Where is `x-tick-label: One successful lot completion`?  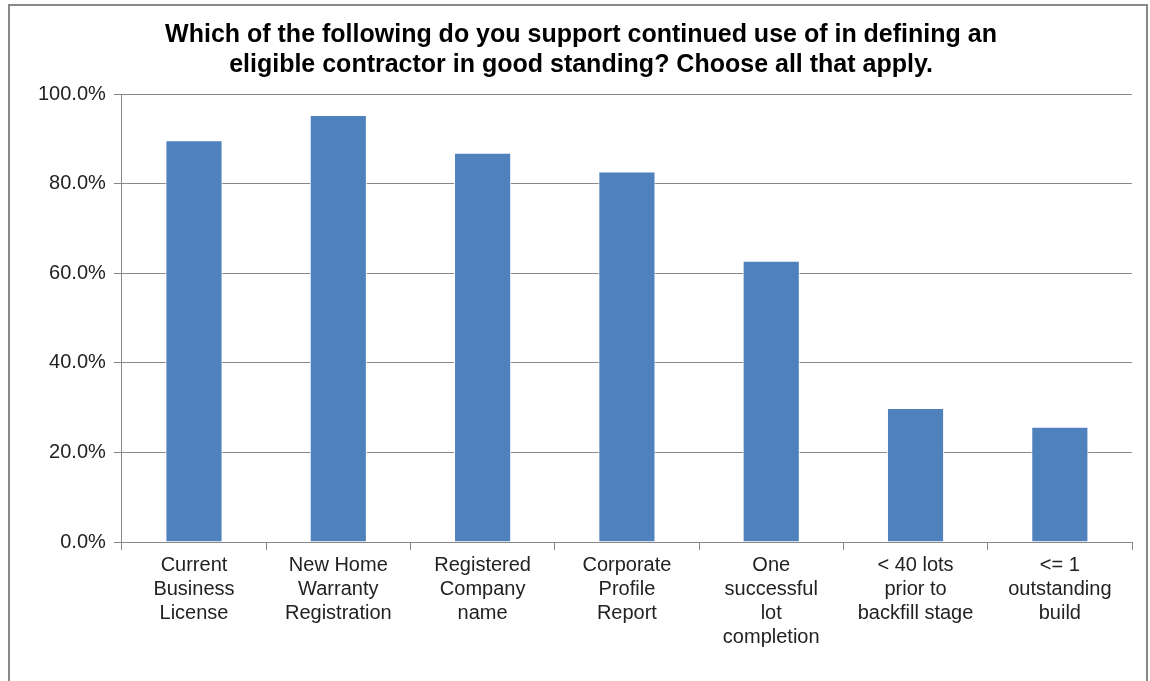
x-tick-label: One successful lot completion is located at coordinates (771, 599).